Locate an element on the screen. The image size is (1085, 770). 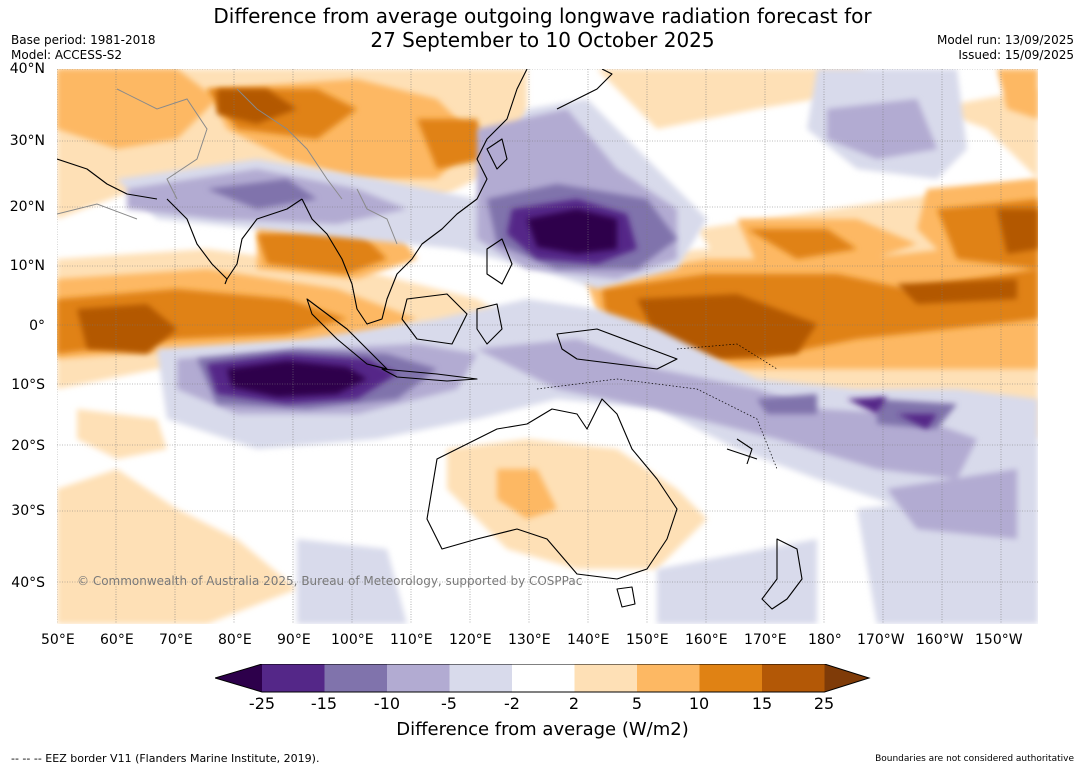
colorbar-label: 2 is located at coordinates (574, 703).